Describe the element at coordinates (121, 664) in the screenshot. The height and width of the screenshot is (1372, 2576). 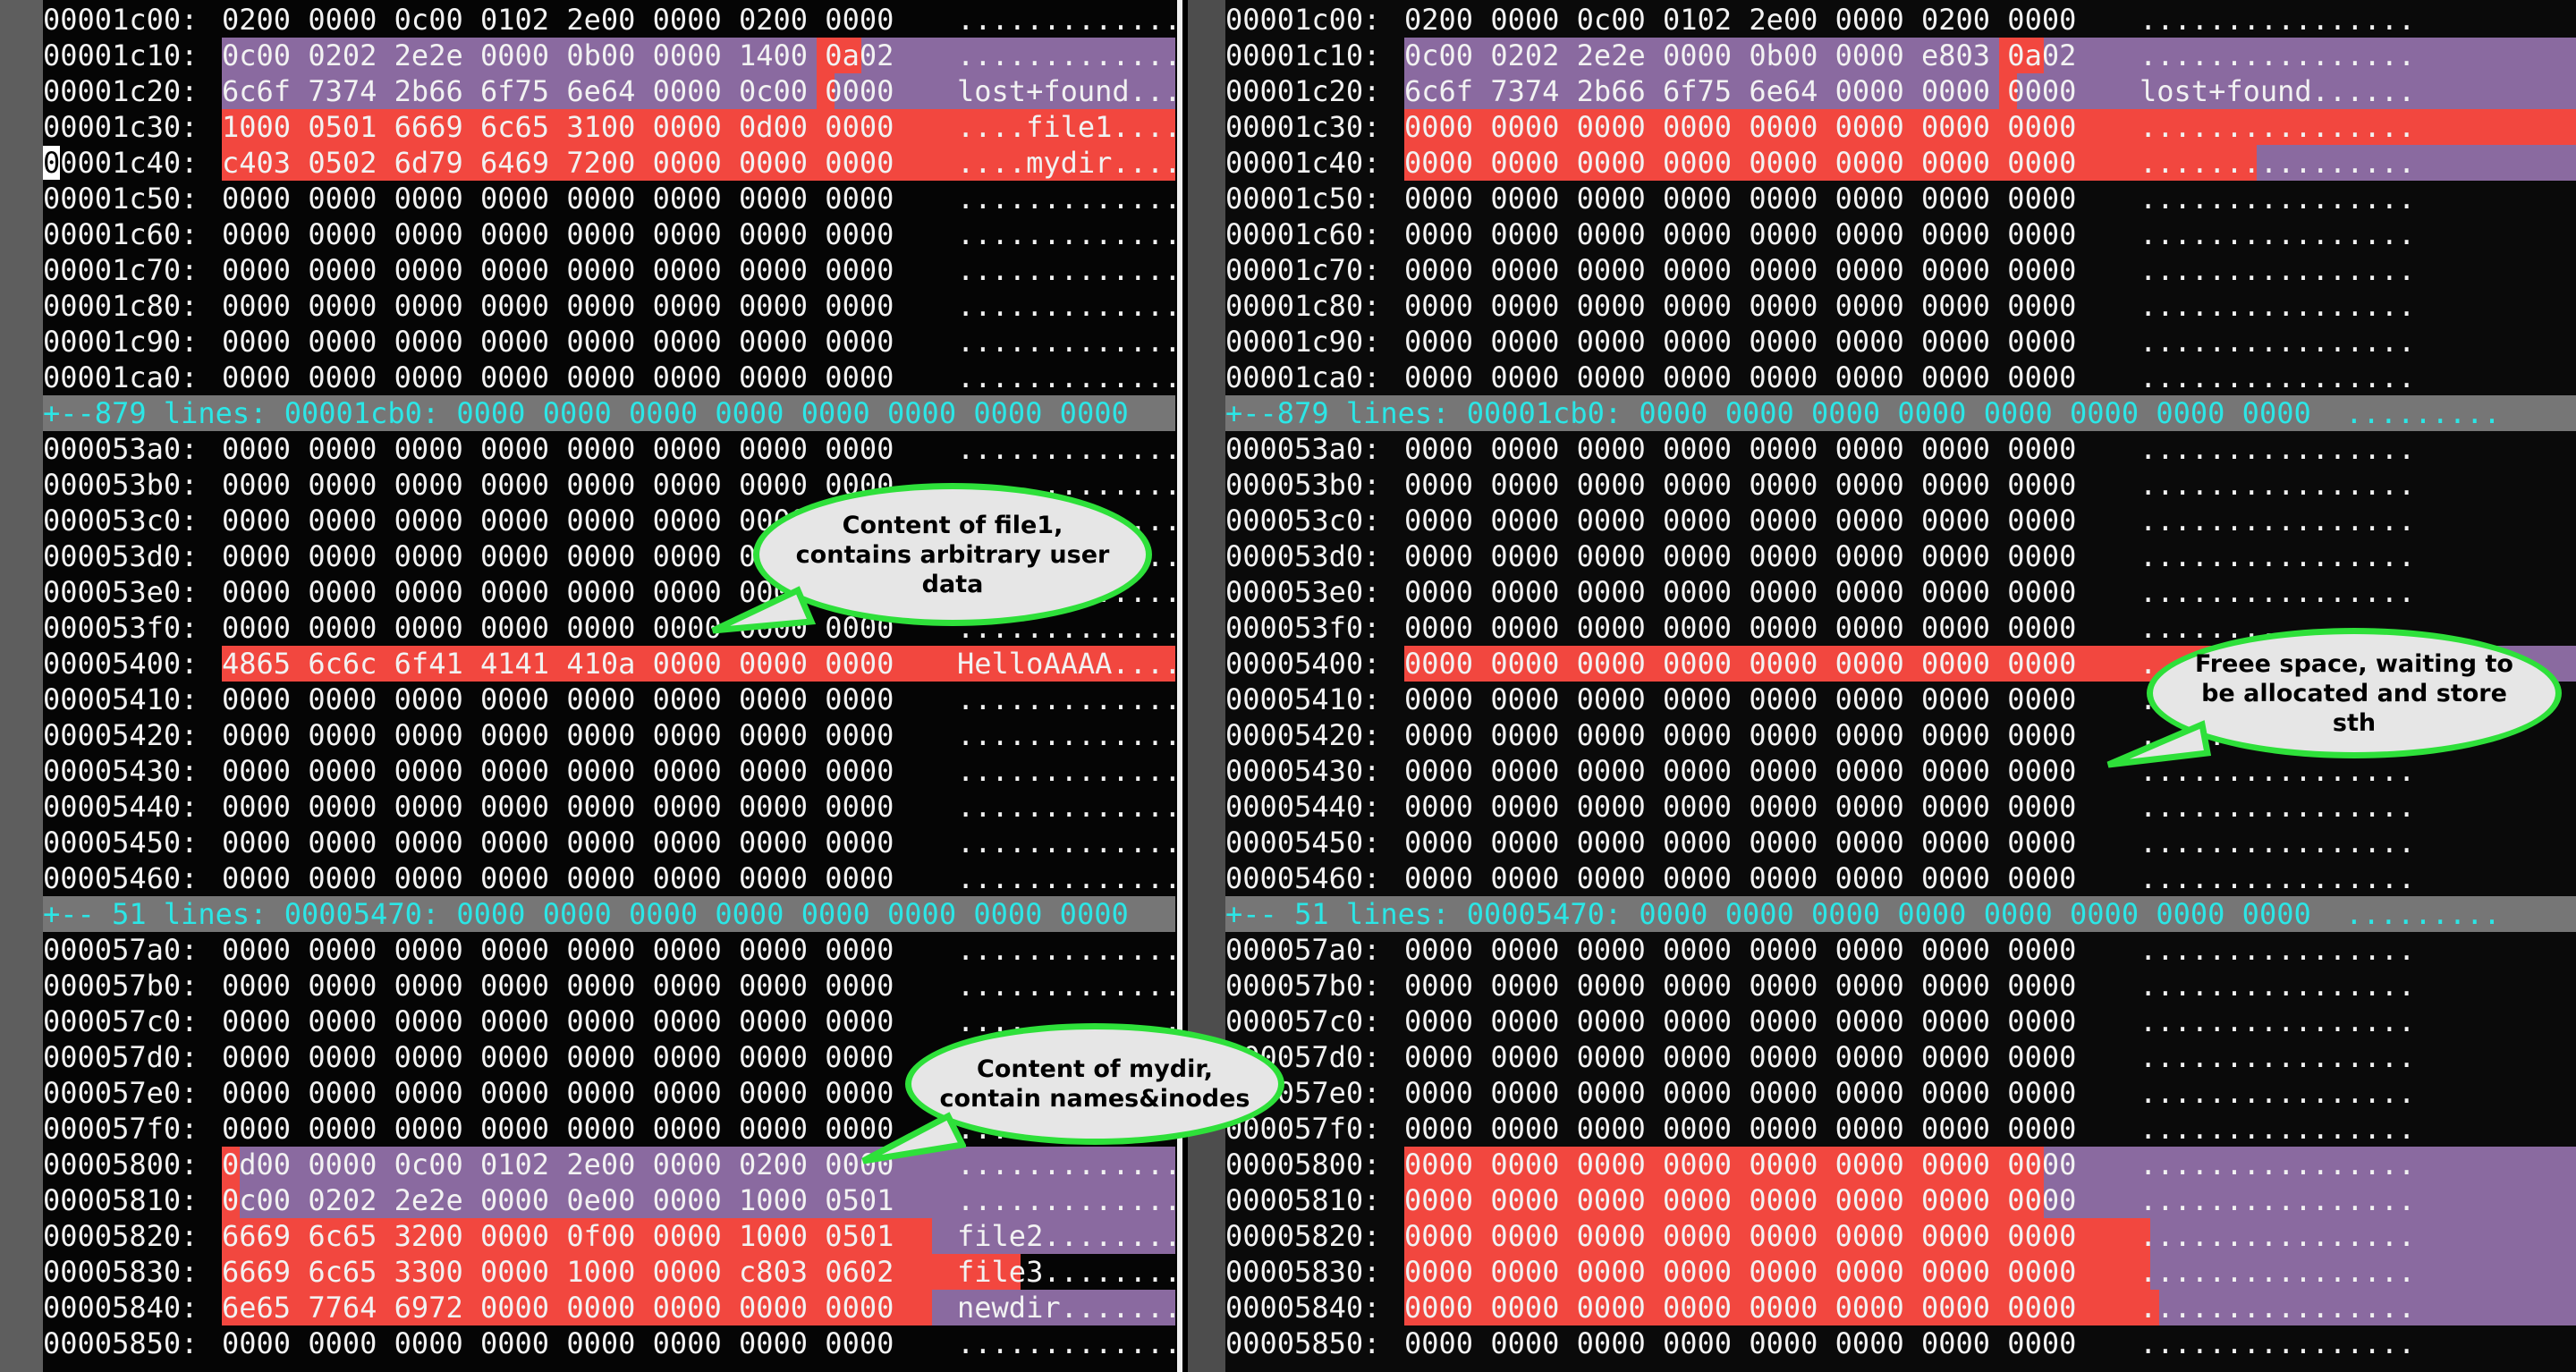
I see `row-address: 00005400:` at that location.